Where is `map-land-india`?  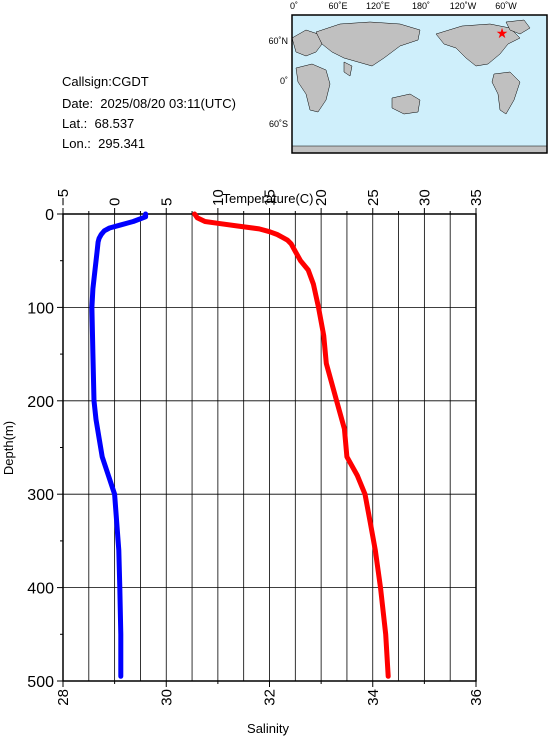
map-land-india is located at coordinates (348, 69).